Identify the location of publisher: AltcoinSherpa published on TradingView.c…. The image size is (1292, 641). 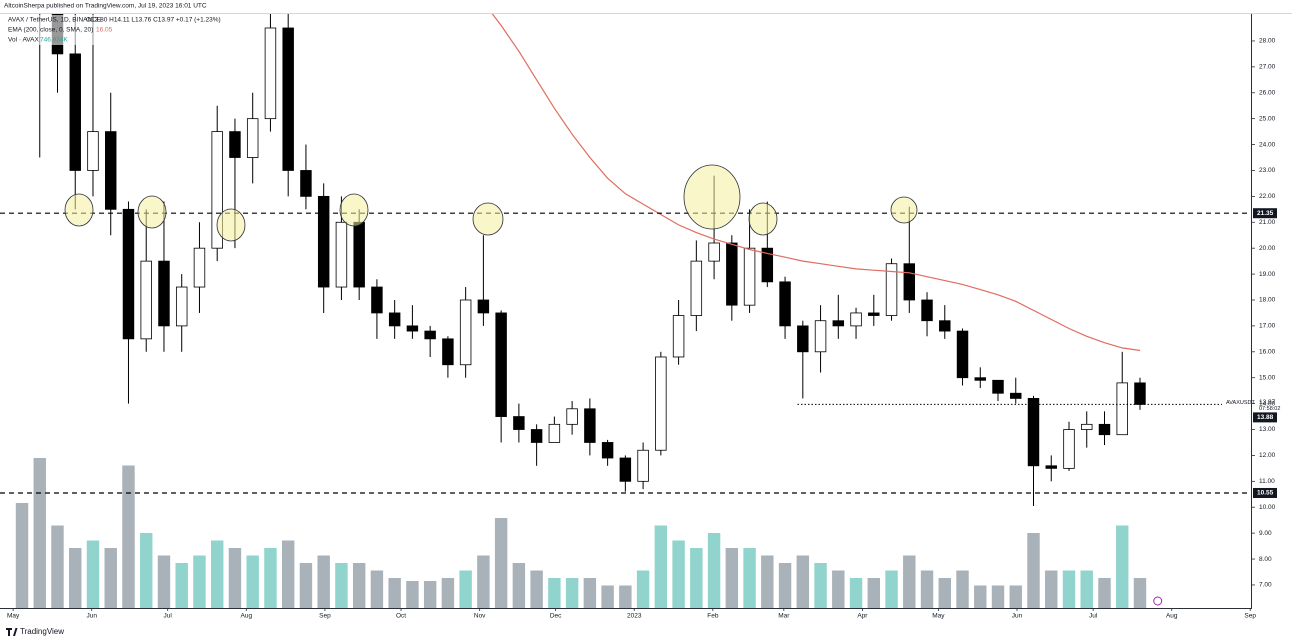
(105, 6).